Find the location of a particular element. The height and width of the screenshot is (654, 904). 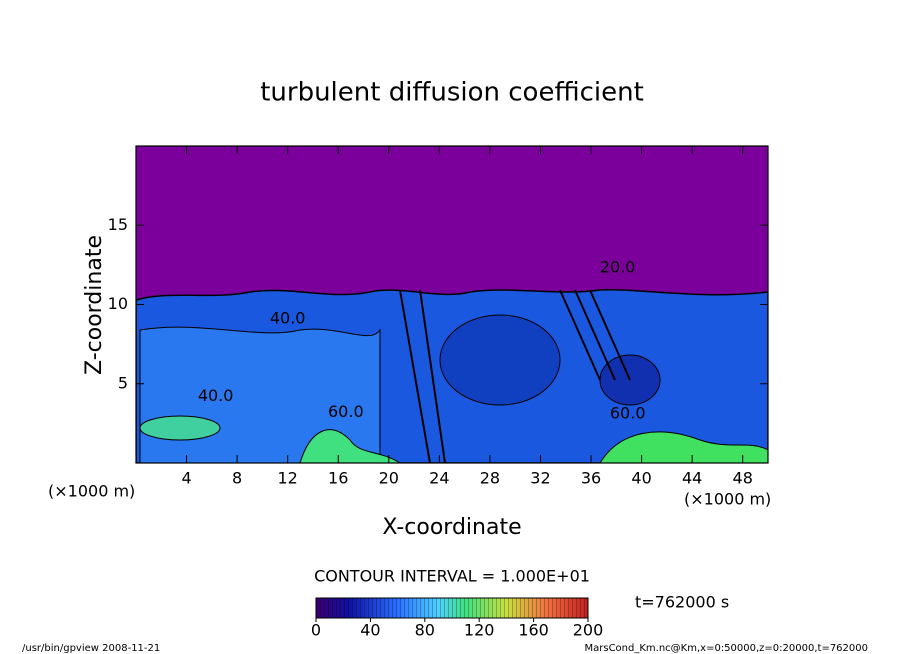

contour-interval: CONTOUR INTERVAL = 1.000E+01 is located at coordinates (452, 576).